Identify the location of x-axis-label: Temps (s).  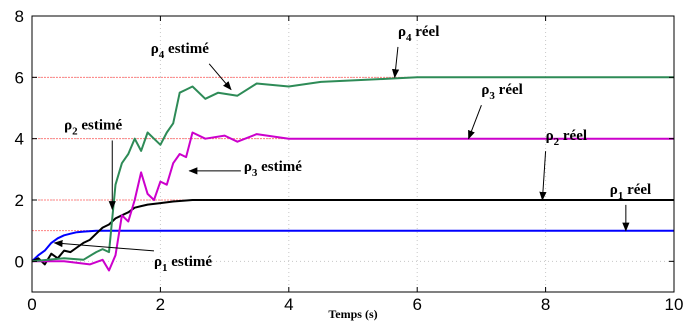
(352, 314).